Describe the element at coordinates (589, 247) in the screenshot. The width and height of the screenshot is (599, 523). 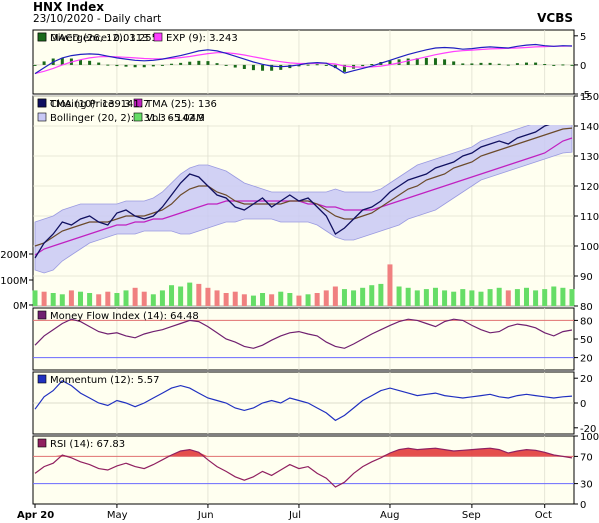
I see `price-axis-tick-label: 100` at that location.